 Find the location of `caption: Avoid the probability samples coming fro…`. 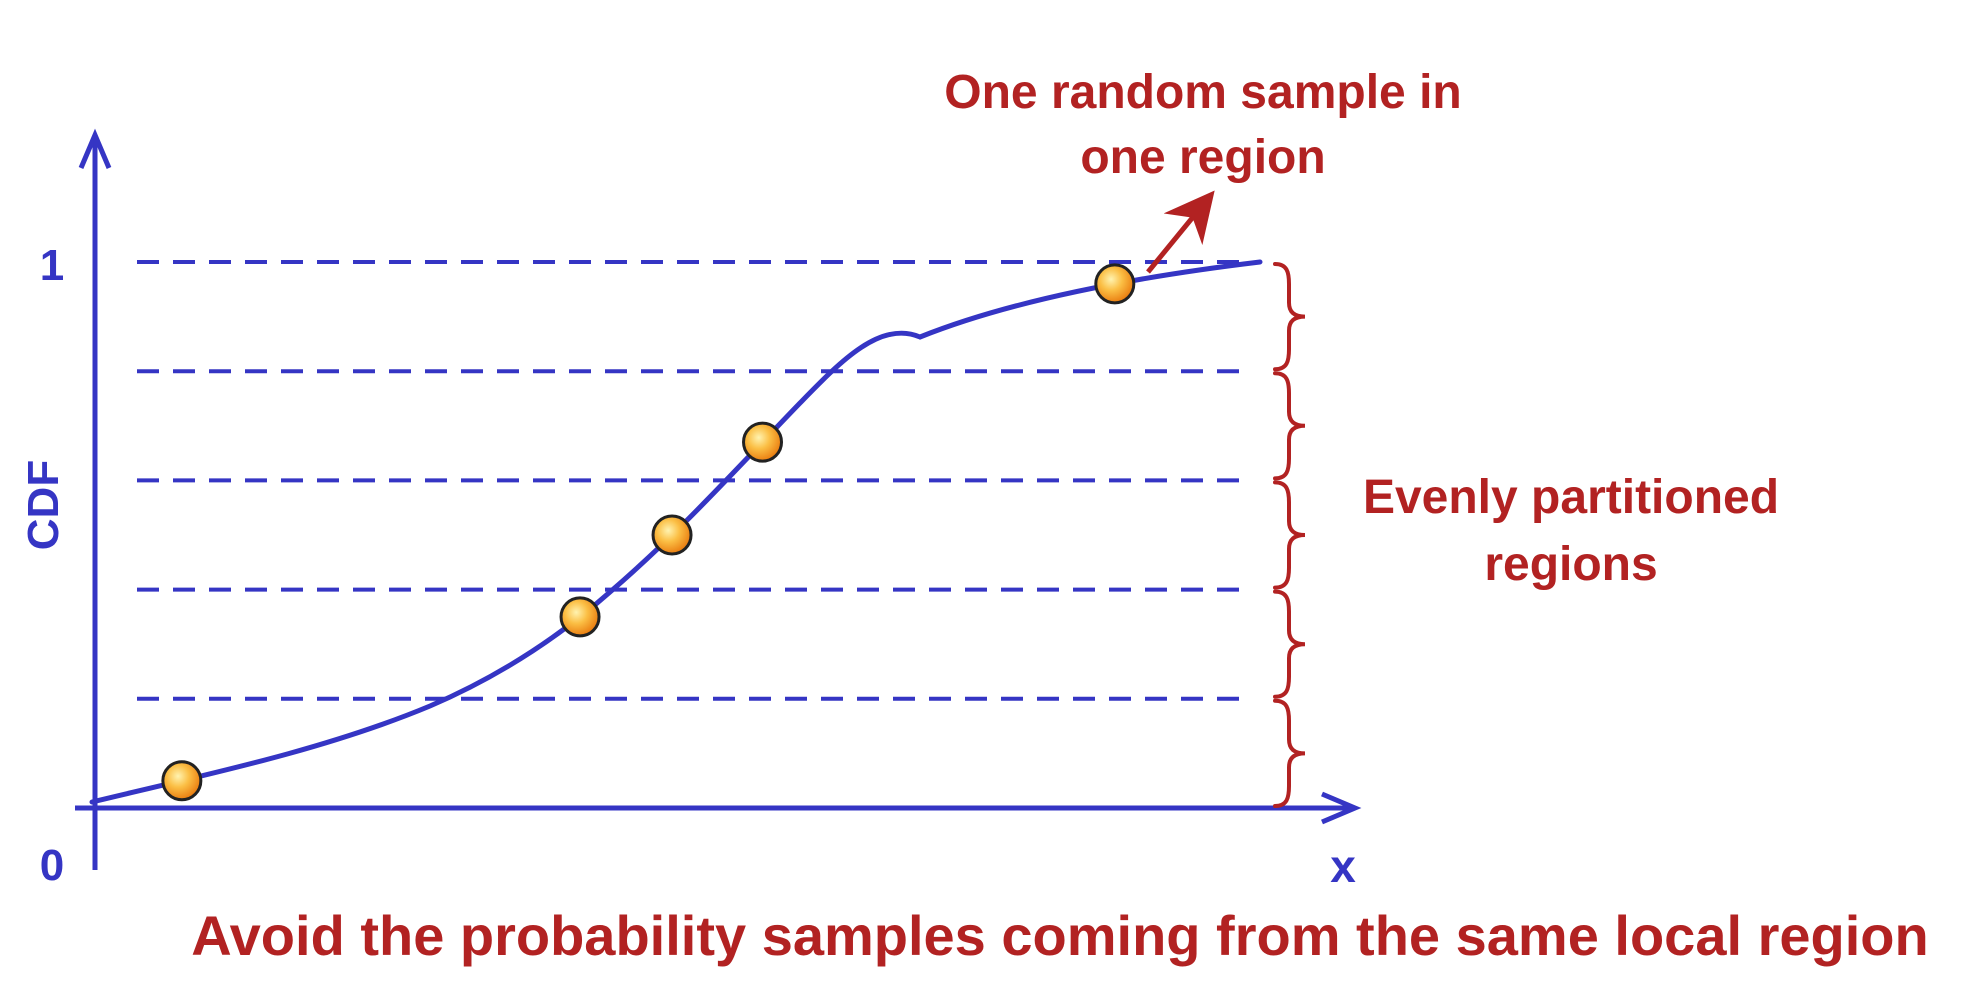

caption: Avoid the probability samples coming fro… is located at coordinates (1059, 935).